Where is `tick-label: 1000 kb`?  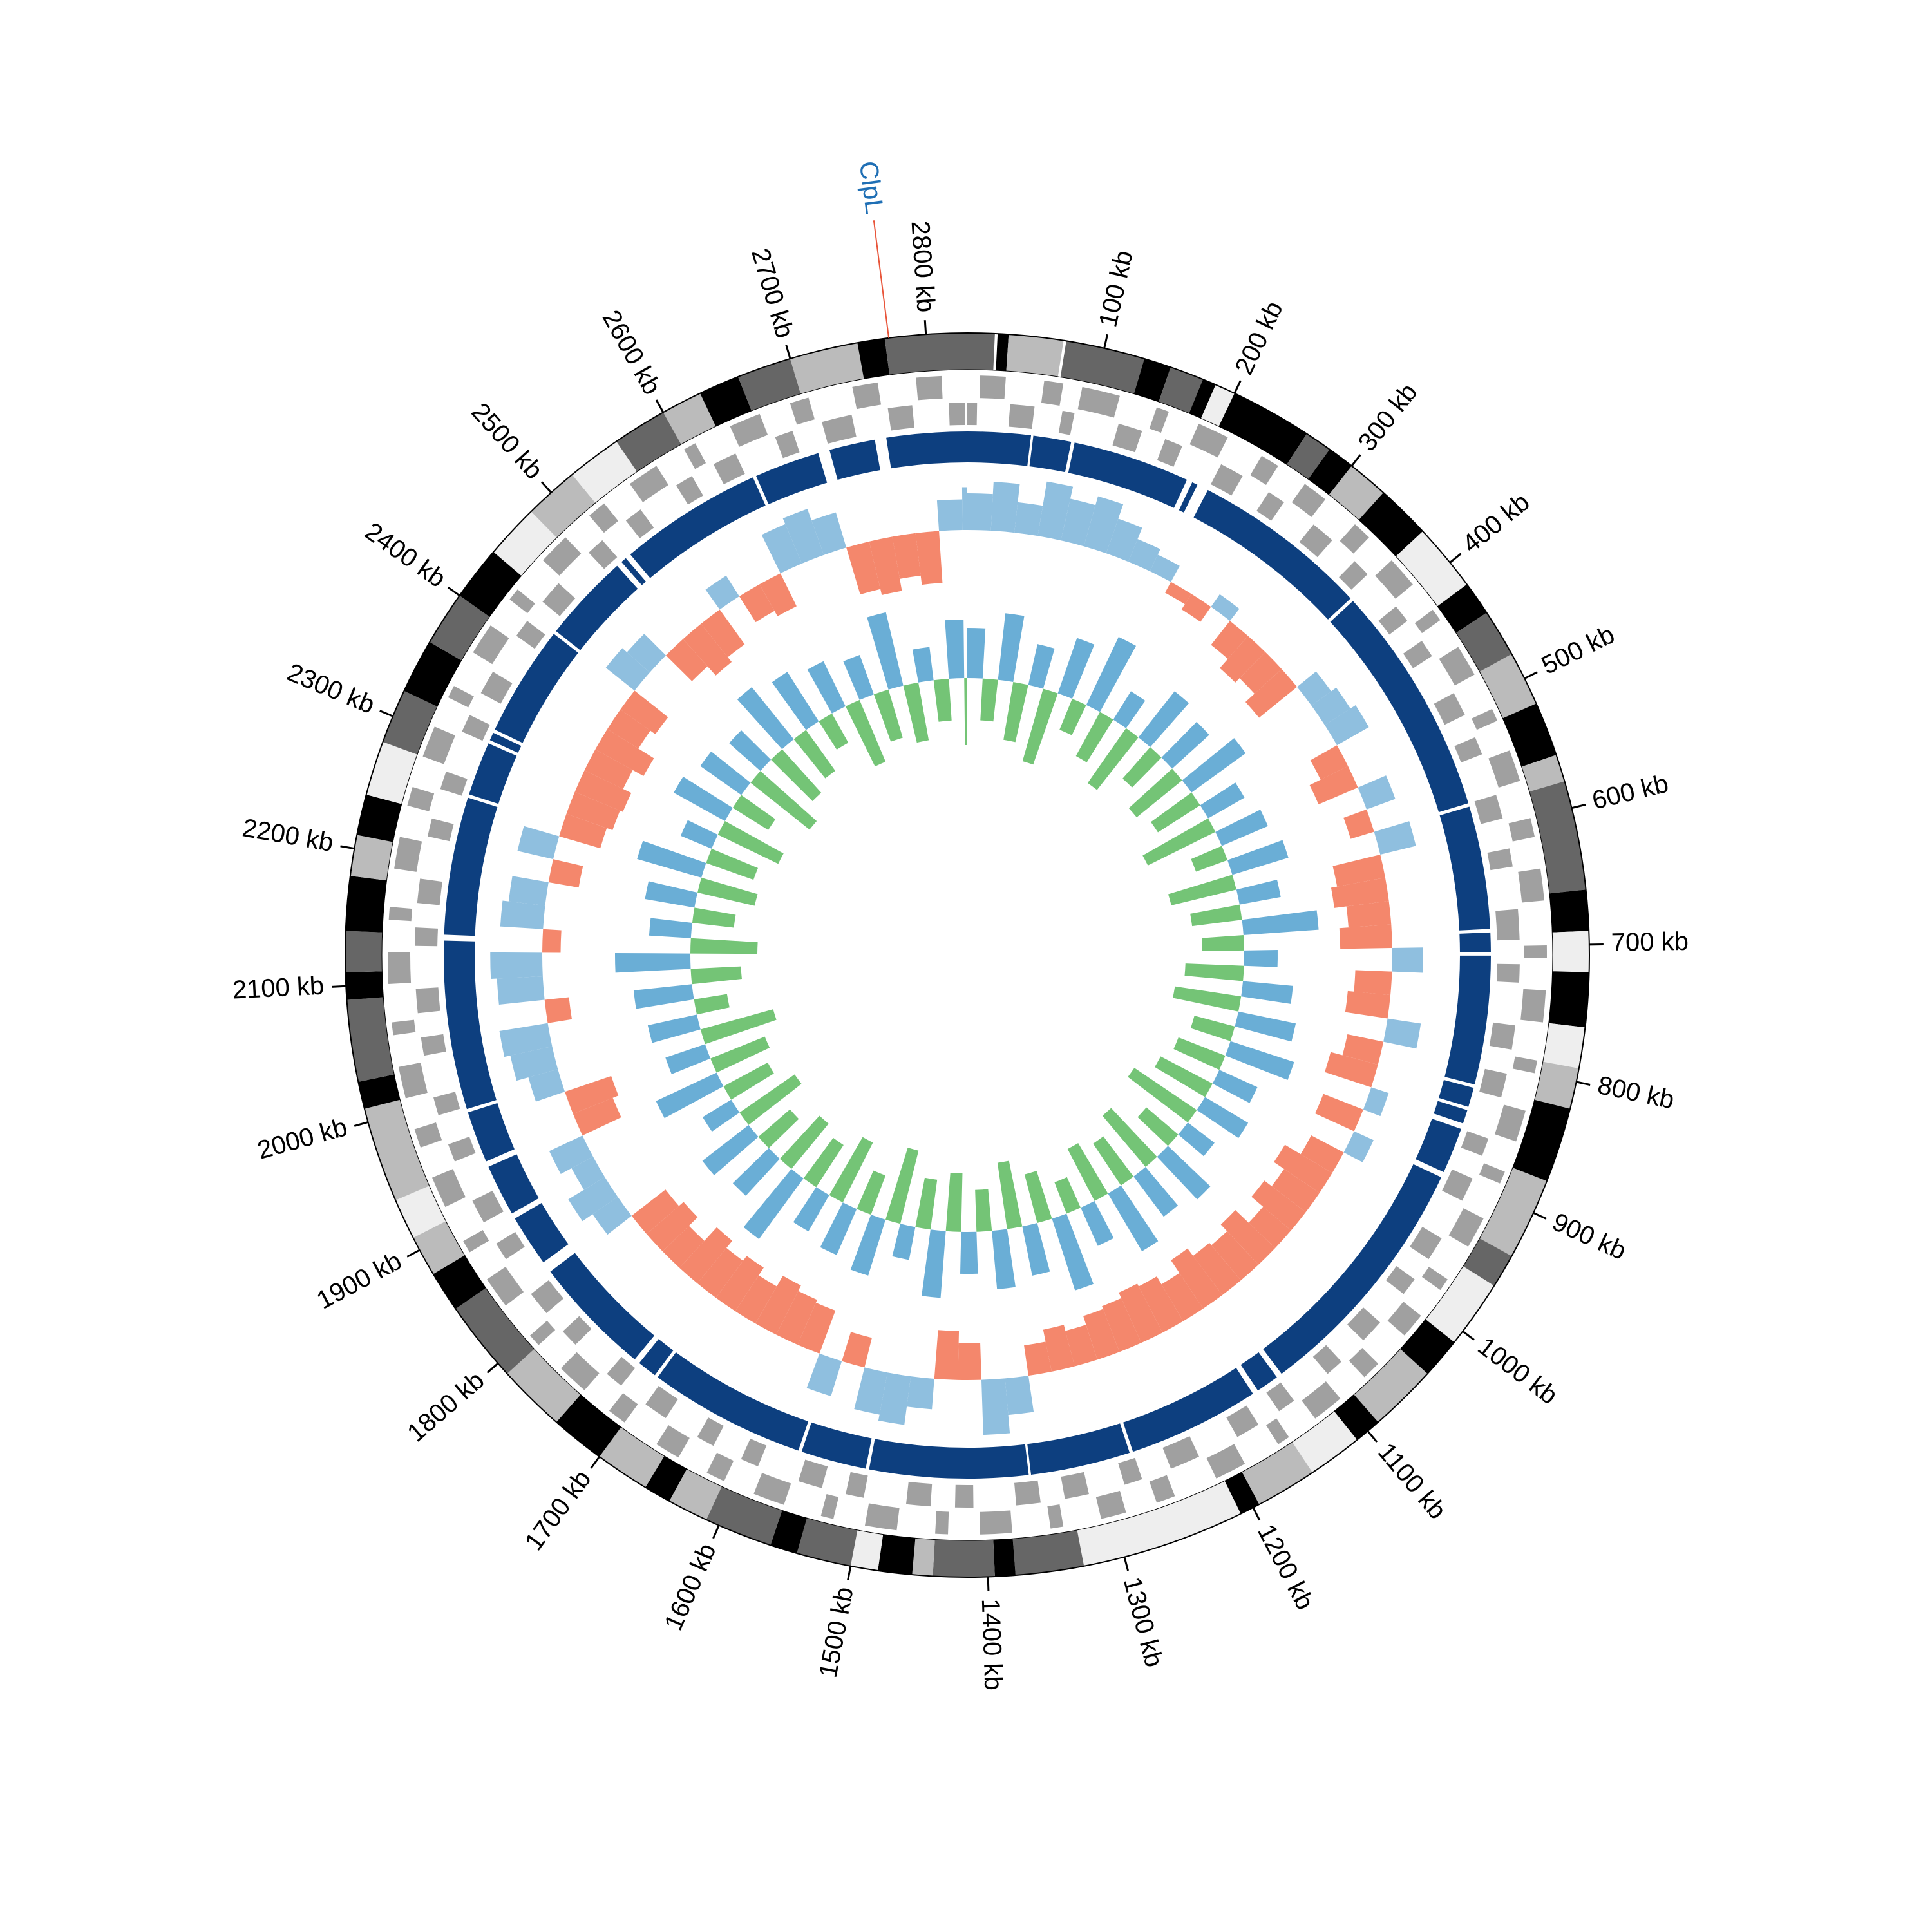
tick-label: 1000 kb is located at coordinates (1518, 1371).